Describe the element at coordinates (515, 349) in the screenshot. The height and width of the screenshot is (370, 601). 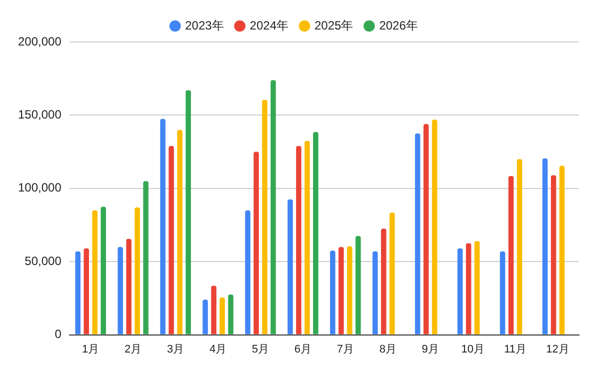
I see `x-tick-label: 11月` at that location.